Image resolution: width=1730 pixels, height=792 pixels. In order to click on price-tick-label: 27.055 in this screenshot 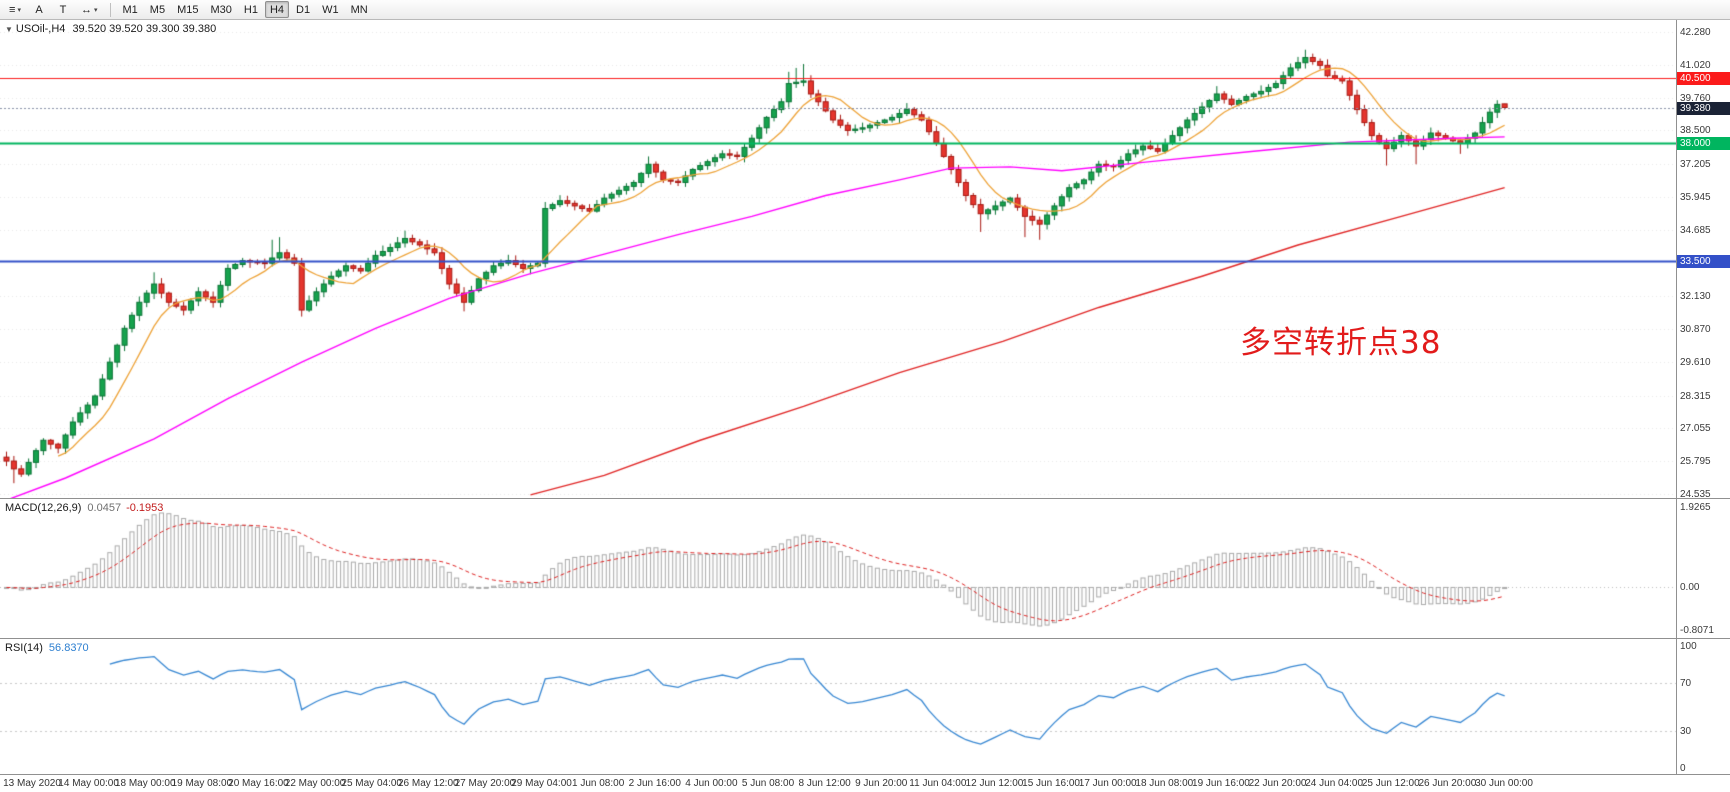, I will do `click(1695, 429)`.